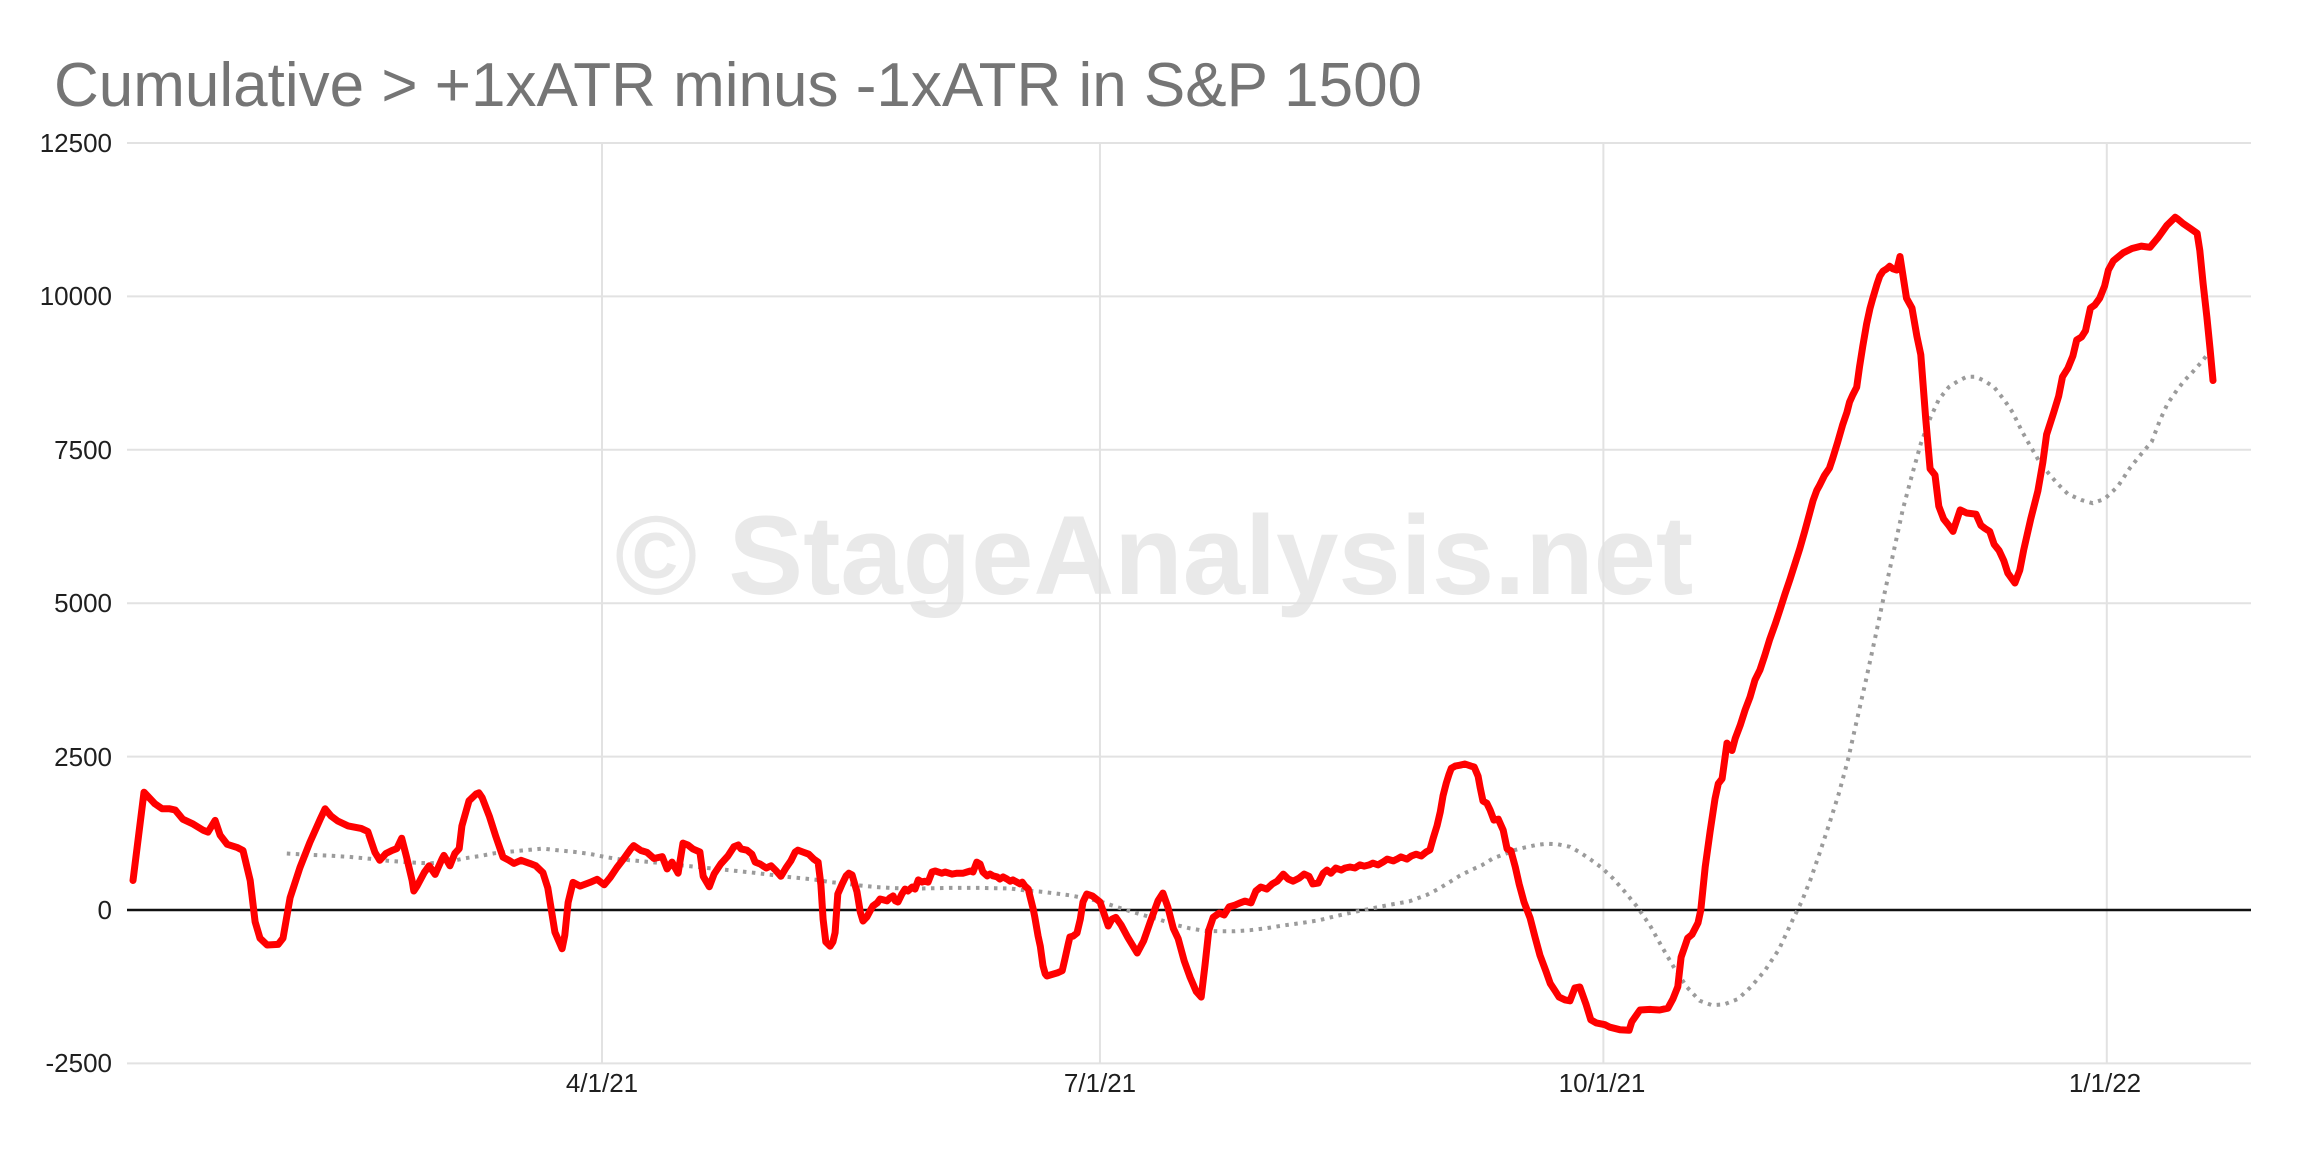  Describe the element at coordinates (75, 296) in the screenshot. I see `y-axis-tick-label: 10000` at that location.